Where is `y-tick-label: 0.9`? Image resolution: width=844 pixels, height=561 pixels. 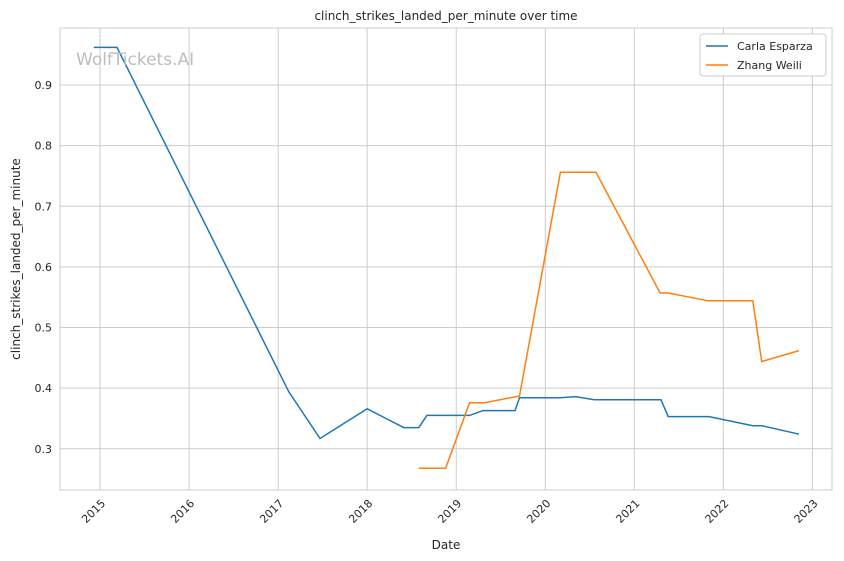 y-tick-label: 0.9 is located at coordinates (44, 85).